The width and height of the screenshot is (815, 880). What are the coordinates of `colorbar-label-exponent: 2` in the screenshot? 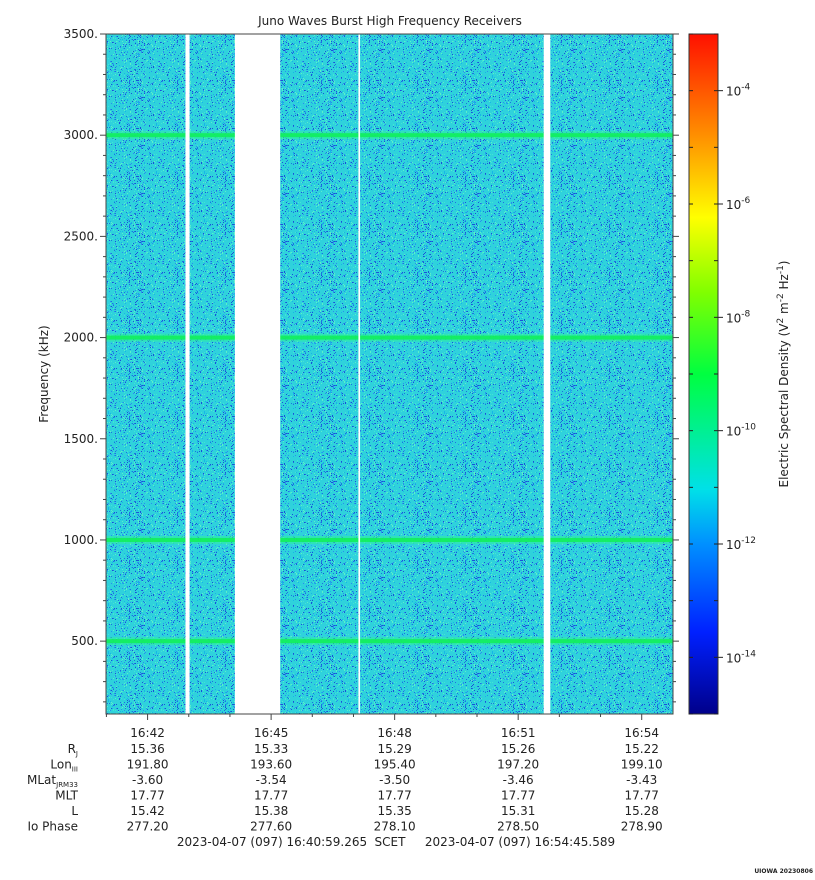 It's located at (781, 321).